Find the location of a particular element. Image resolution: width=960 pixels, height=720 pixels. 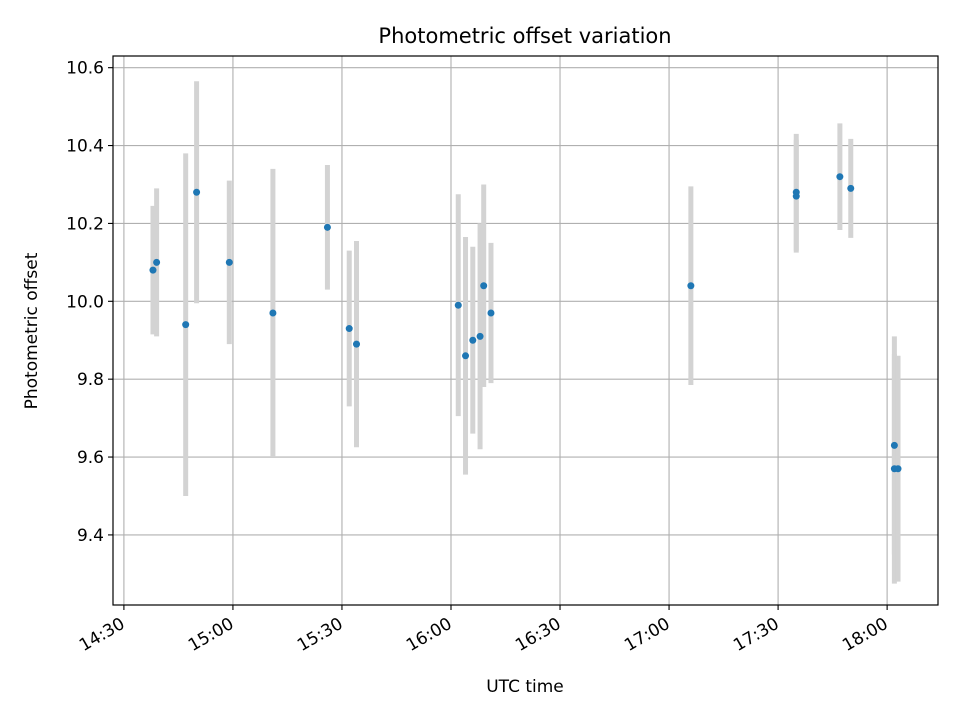

x-tick-label: 16:00 is located at coordinates (429, 635).